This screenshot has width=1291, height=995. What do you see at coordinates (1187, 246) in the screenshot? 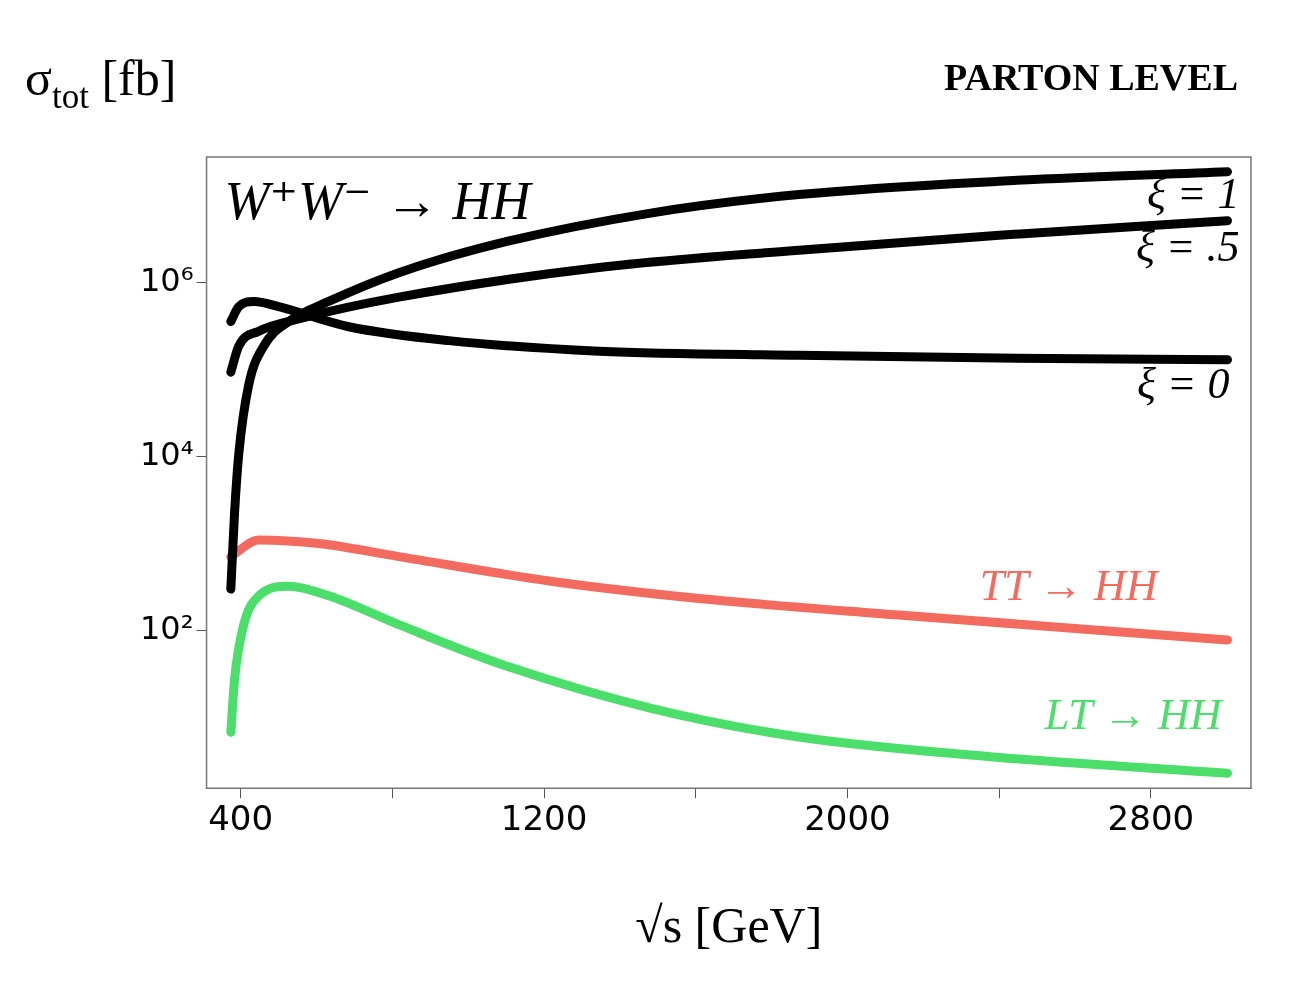
I see `series-label: ξ = .5` at bounding box center [1187, 246].